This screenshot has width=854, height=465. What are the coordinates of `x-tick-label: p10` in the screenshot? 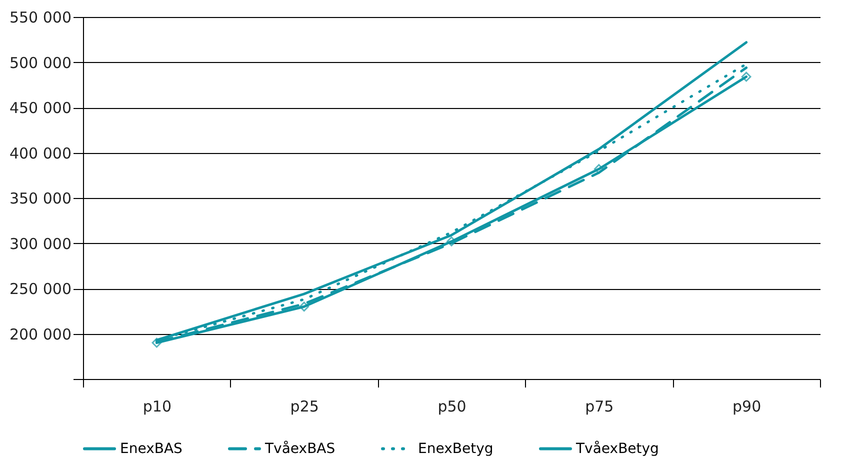 It's located at (157, 407).